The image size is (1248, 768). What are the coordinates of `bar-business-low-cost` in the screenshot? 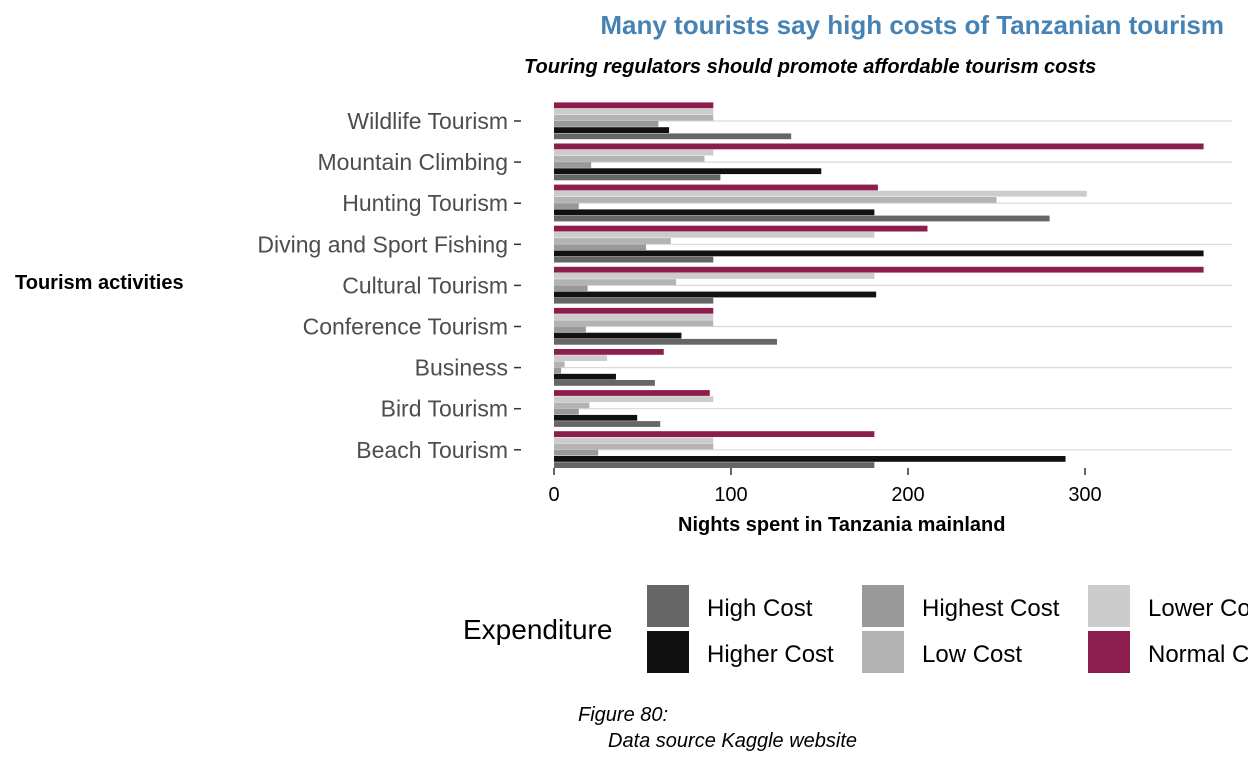 It's located at (559, 364).